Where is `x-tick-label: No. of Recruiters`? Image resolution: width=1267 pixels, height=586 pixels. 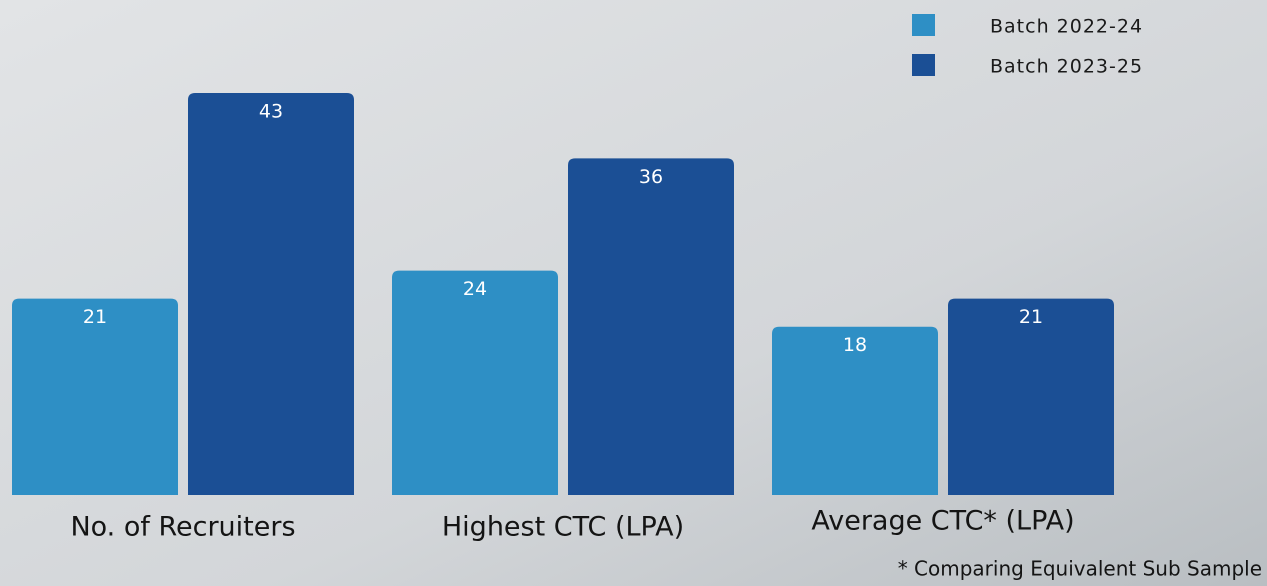 x-tick-label: No. of Recruiters is located at coordinates (182, 527).